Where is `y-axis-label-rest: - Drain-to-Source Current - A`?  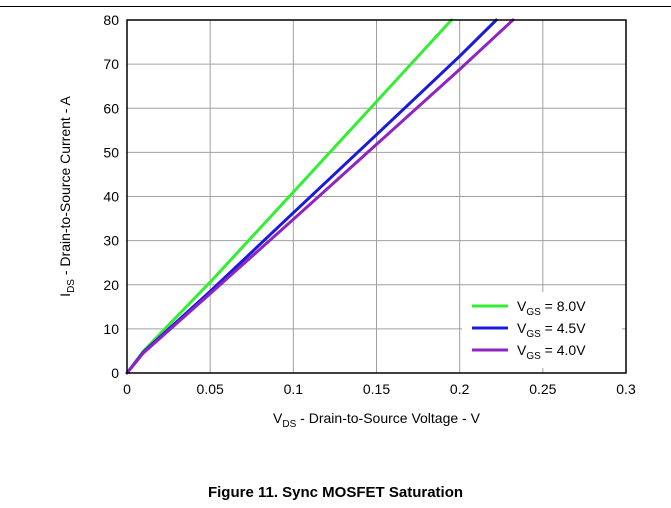 y-axis-label-rest: - Drain-to-Source Current - A is located at coordinates (65, 187).